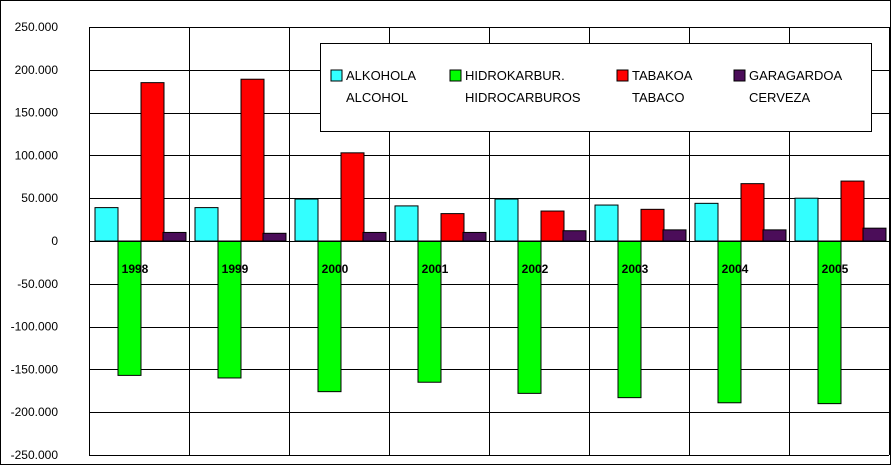  Describe the element at coordinates (352, 197) in the screenshot. I see `bar-tabakoa-2000` at that location.